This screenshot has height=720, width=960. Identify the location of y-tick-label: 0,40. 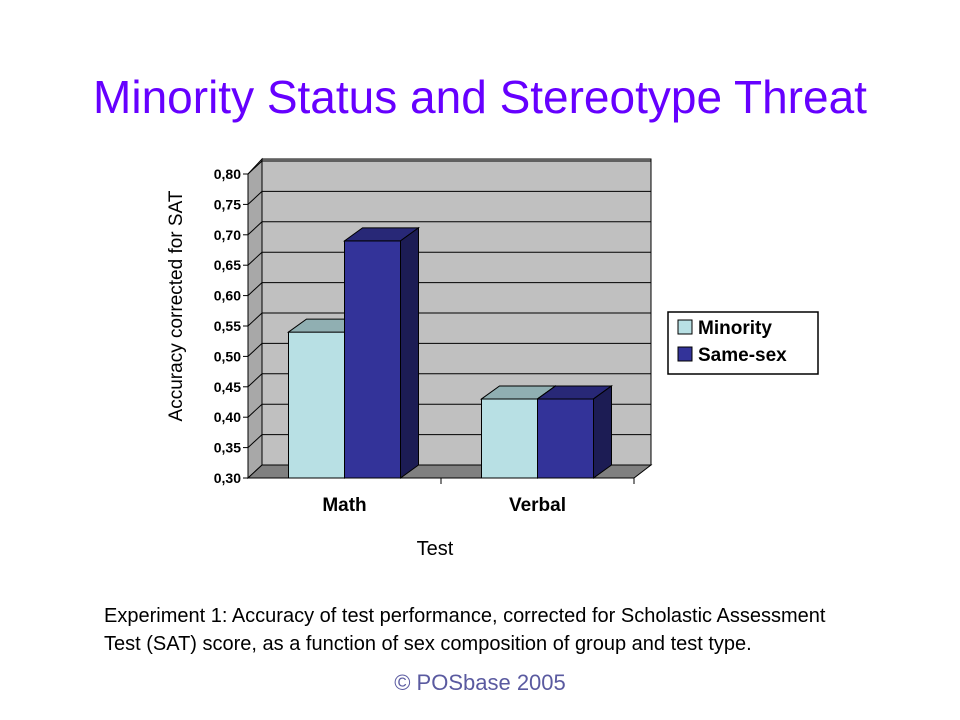
(227, 417).